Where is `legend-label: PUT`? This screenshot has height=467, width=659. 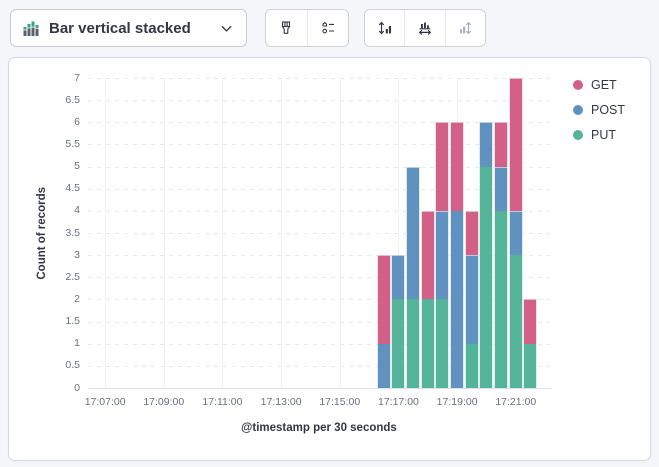
legend-label: PUT is located at coordinates (603, 135).